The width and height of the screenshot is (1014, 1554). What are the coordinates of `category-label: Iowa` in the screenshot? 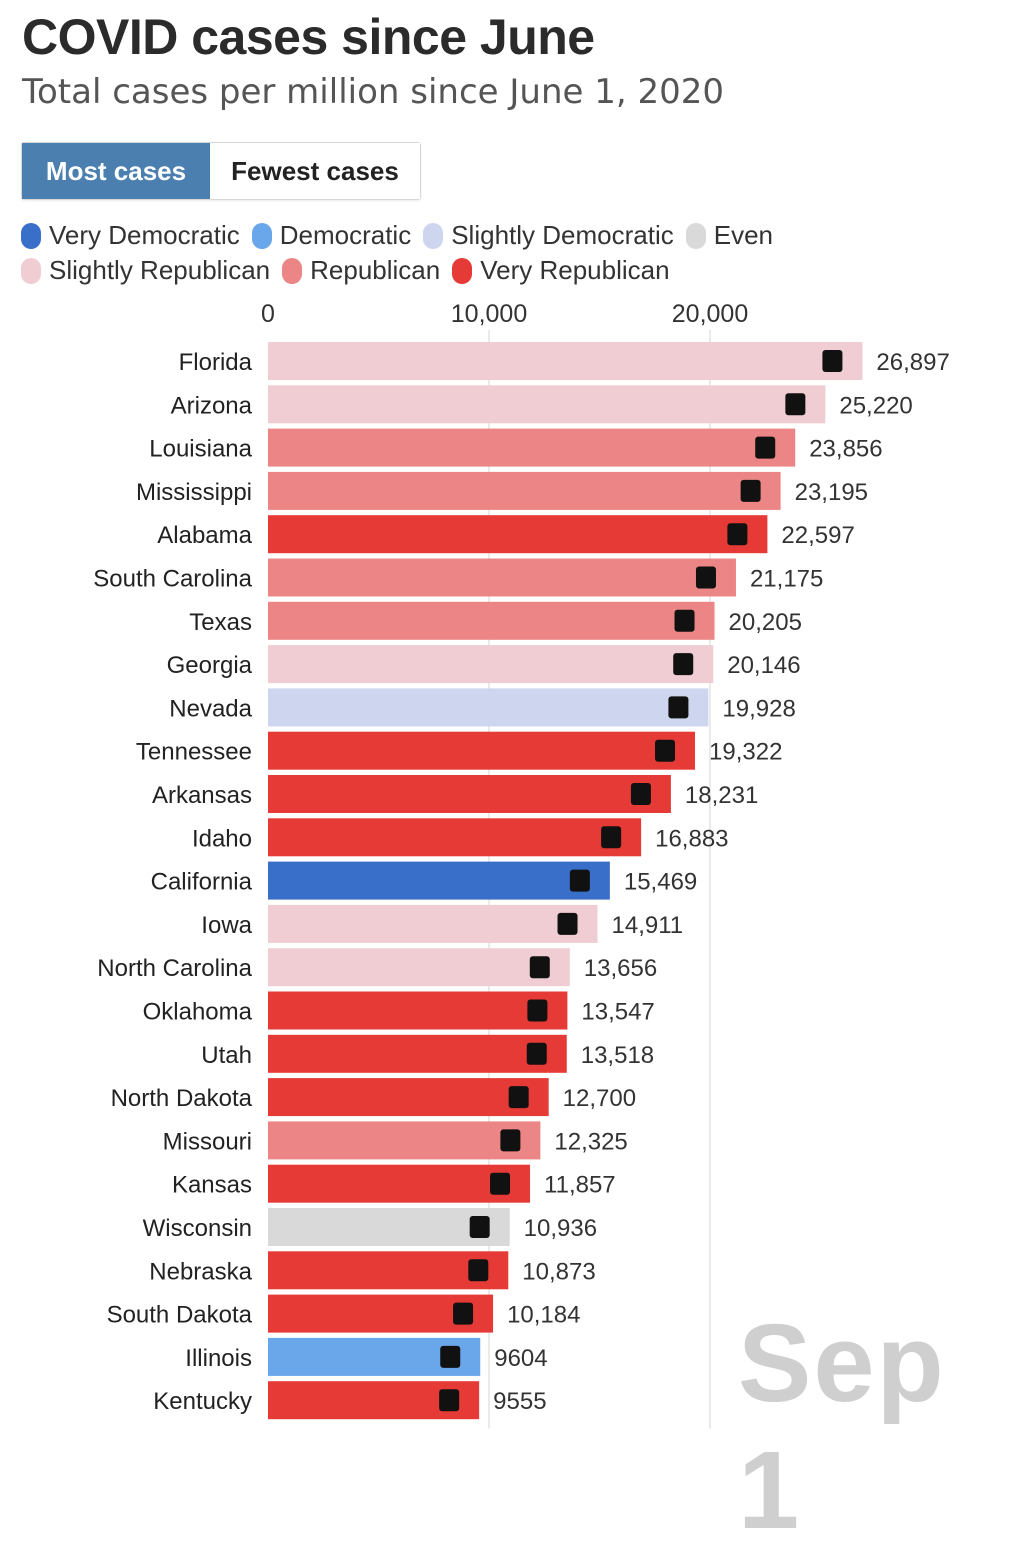 It's located at (226, 925).